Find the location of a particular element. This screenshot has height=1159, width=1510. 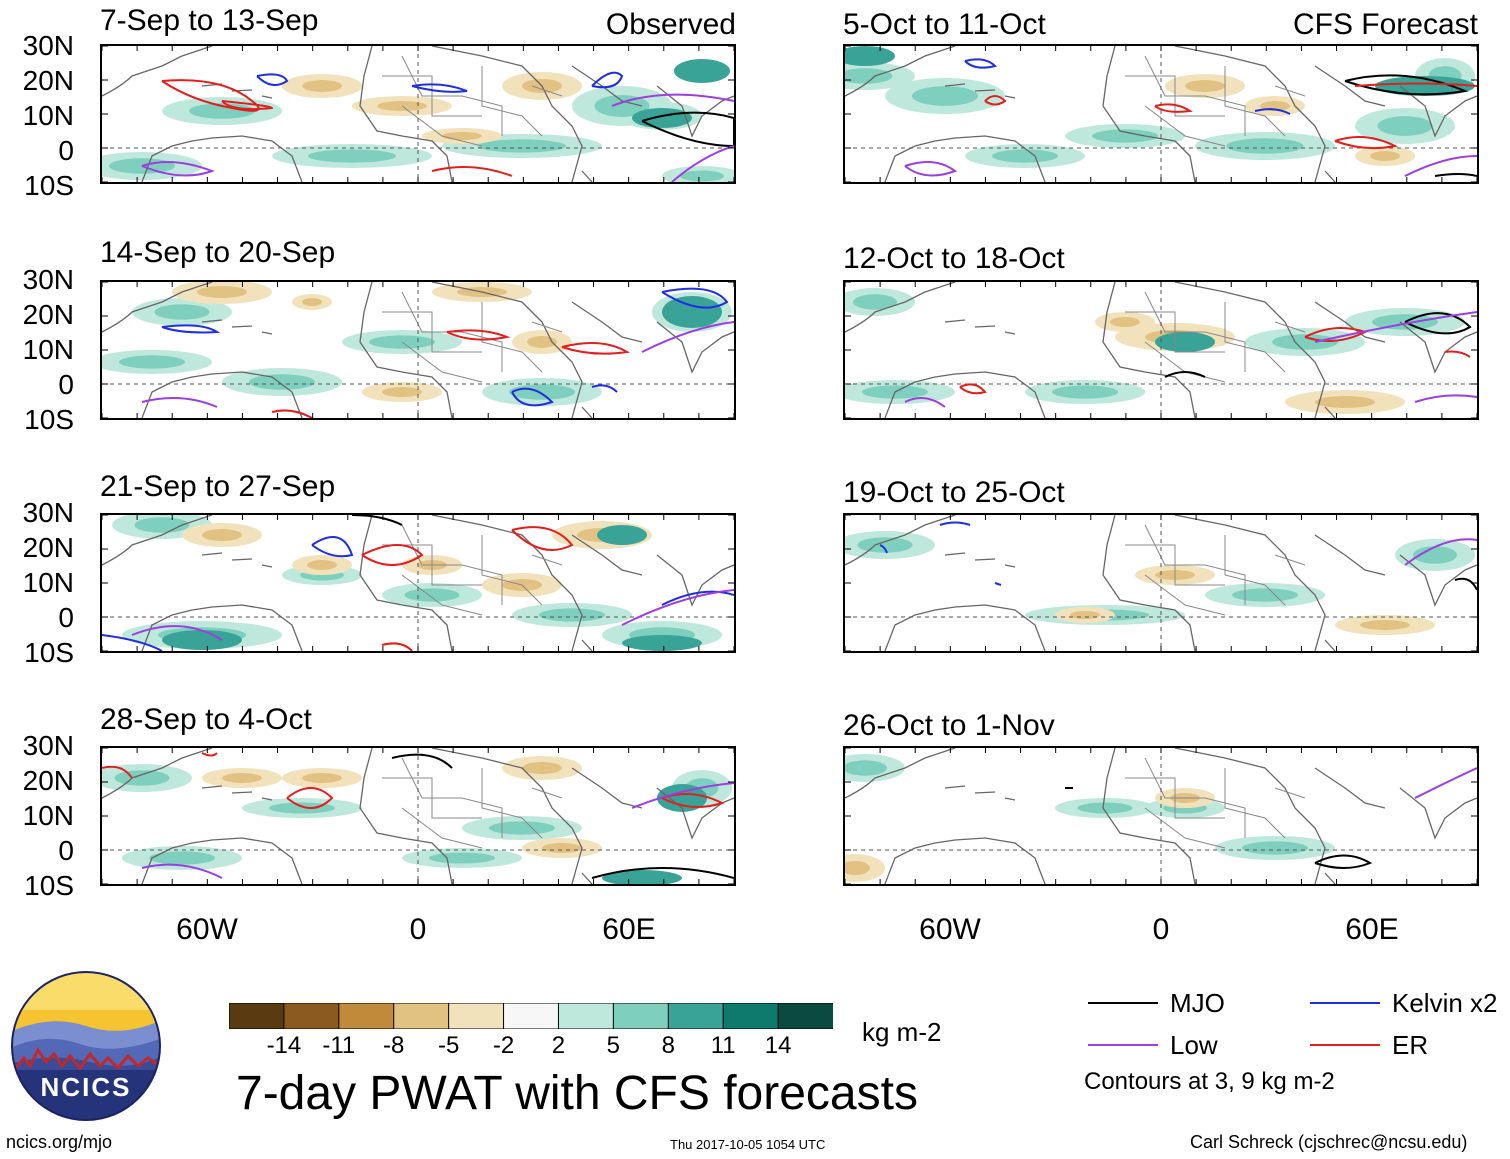

mjo-label: MJO is located at coordinates (1197, 1003).